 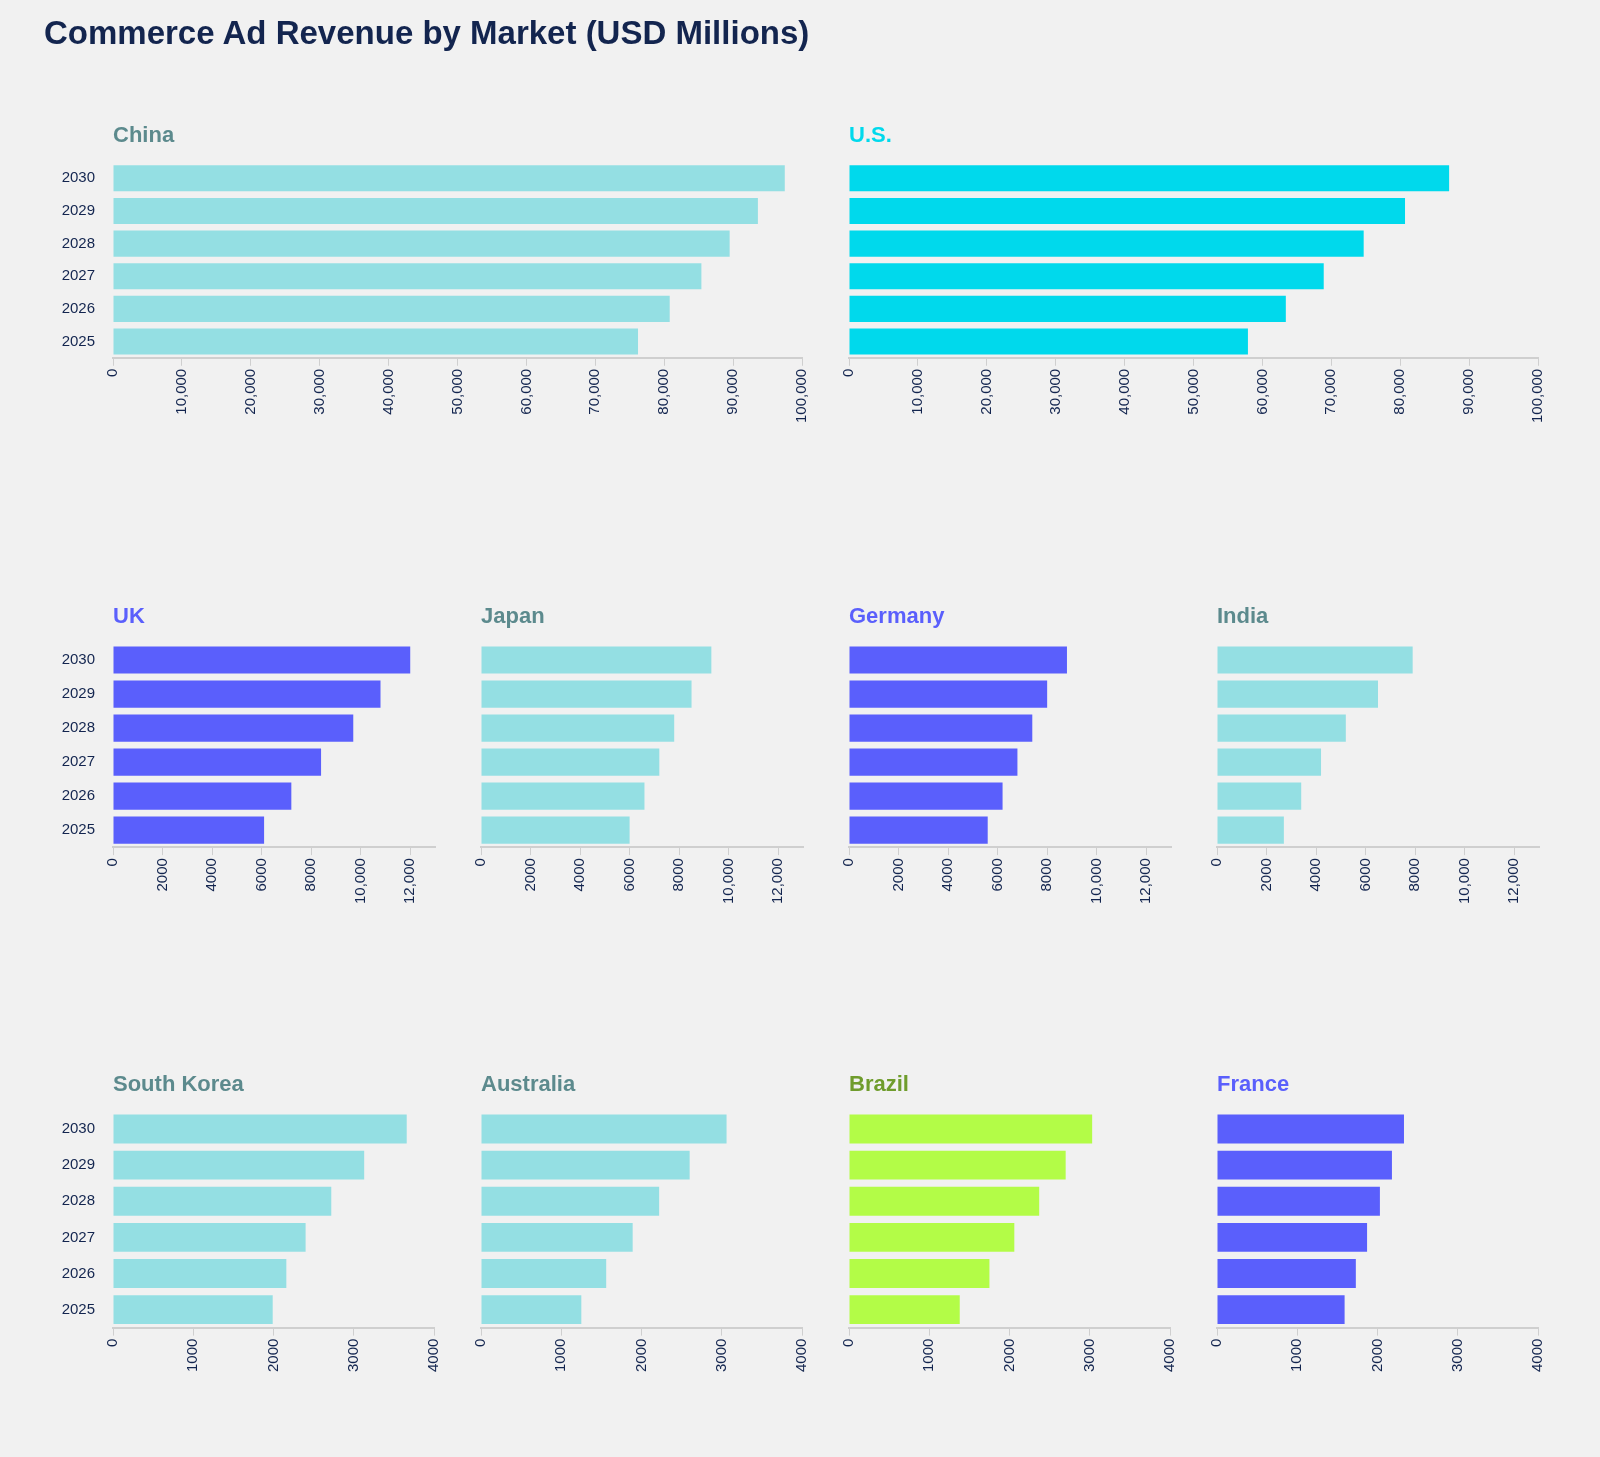 What do you see at coordinates (78, 177) in the screenshot?
I see `y-tick-label: 2030` at bounding box center [78, 177].